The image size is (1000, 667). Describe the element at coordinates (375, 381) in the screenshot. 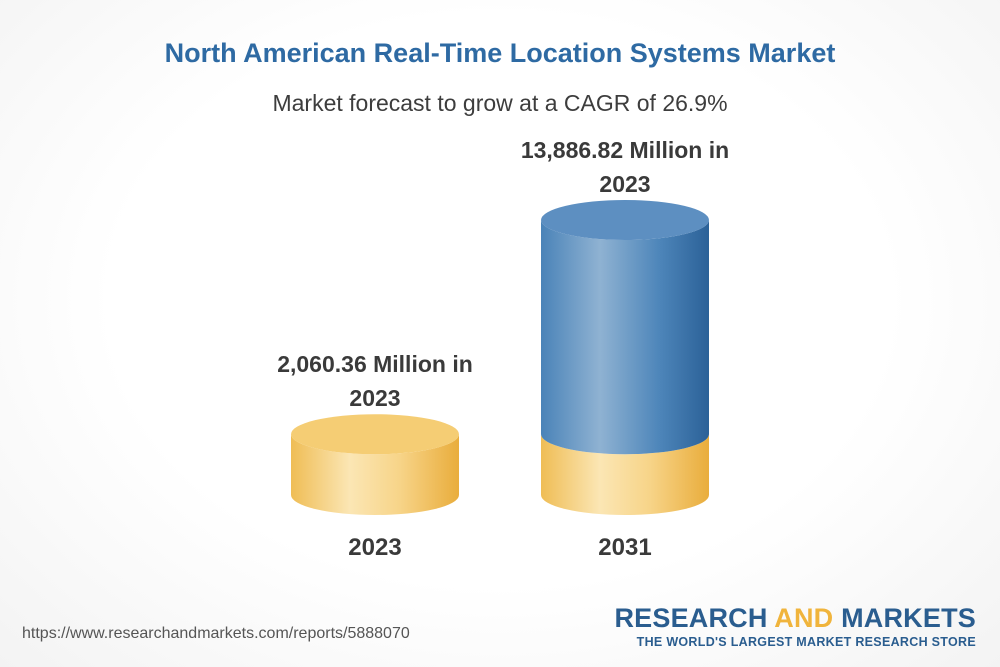

I see `data-label: 2,060.36 Million in 2023` at that location.